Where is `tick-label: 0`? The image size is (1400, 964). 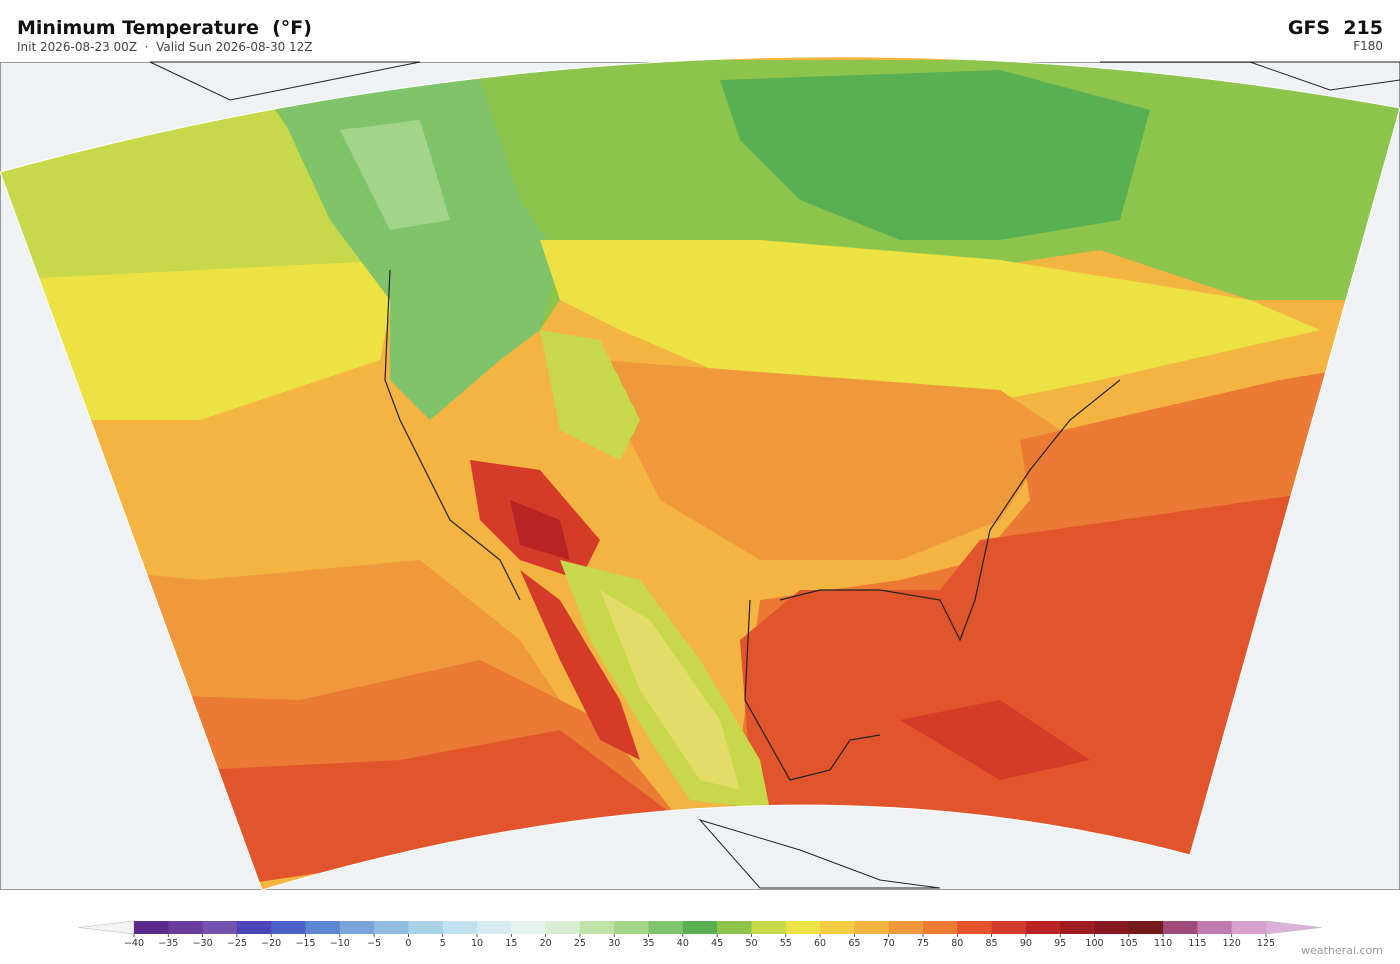
tick-label: 0 is located at coordinates (408, 943).